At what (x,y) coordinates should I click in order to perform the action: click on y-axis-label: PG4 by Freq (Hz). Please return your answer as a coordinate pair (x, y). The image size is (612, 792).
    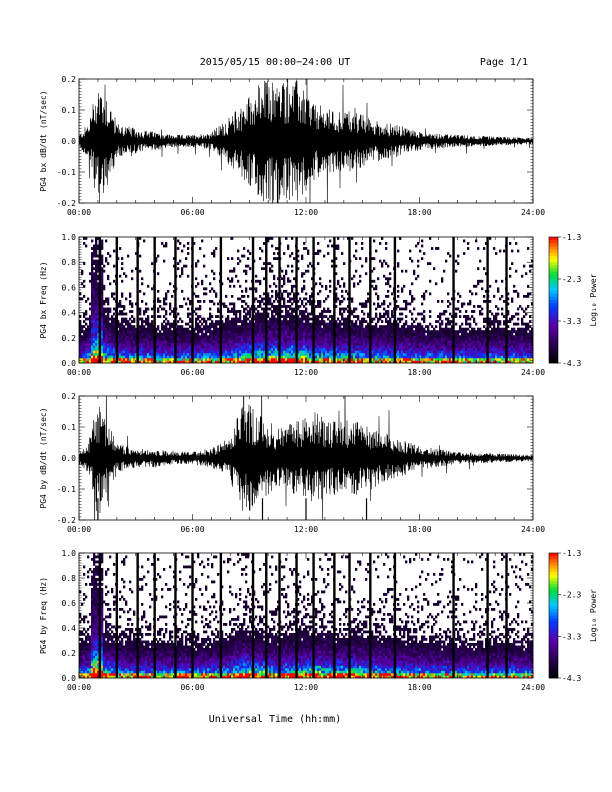
    Looking at the image, I should click on (43, 615).